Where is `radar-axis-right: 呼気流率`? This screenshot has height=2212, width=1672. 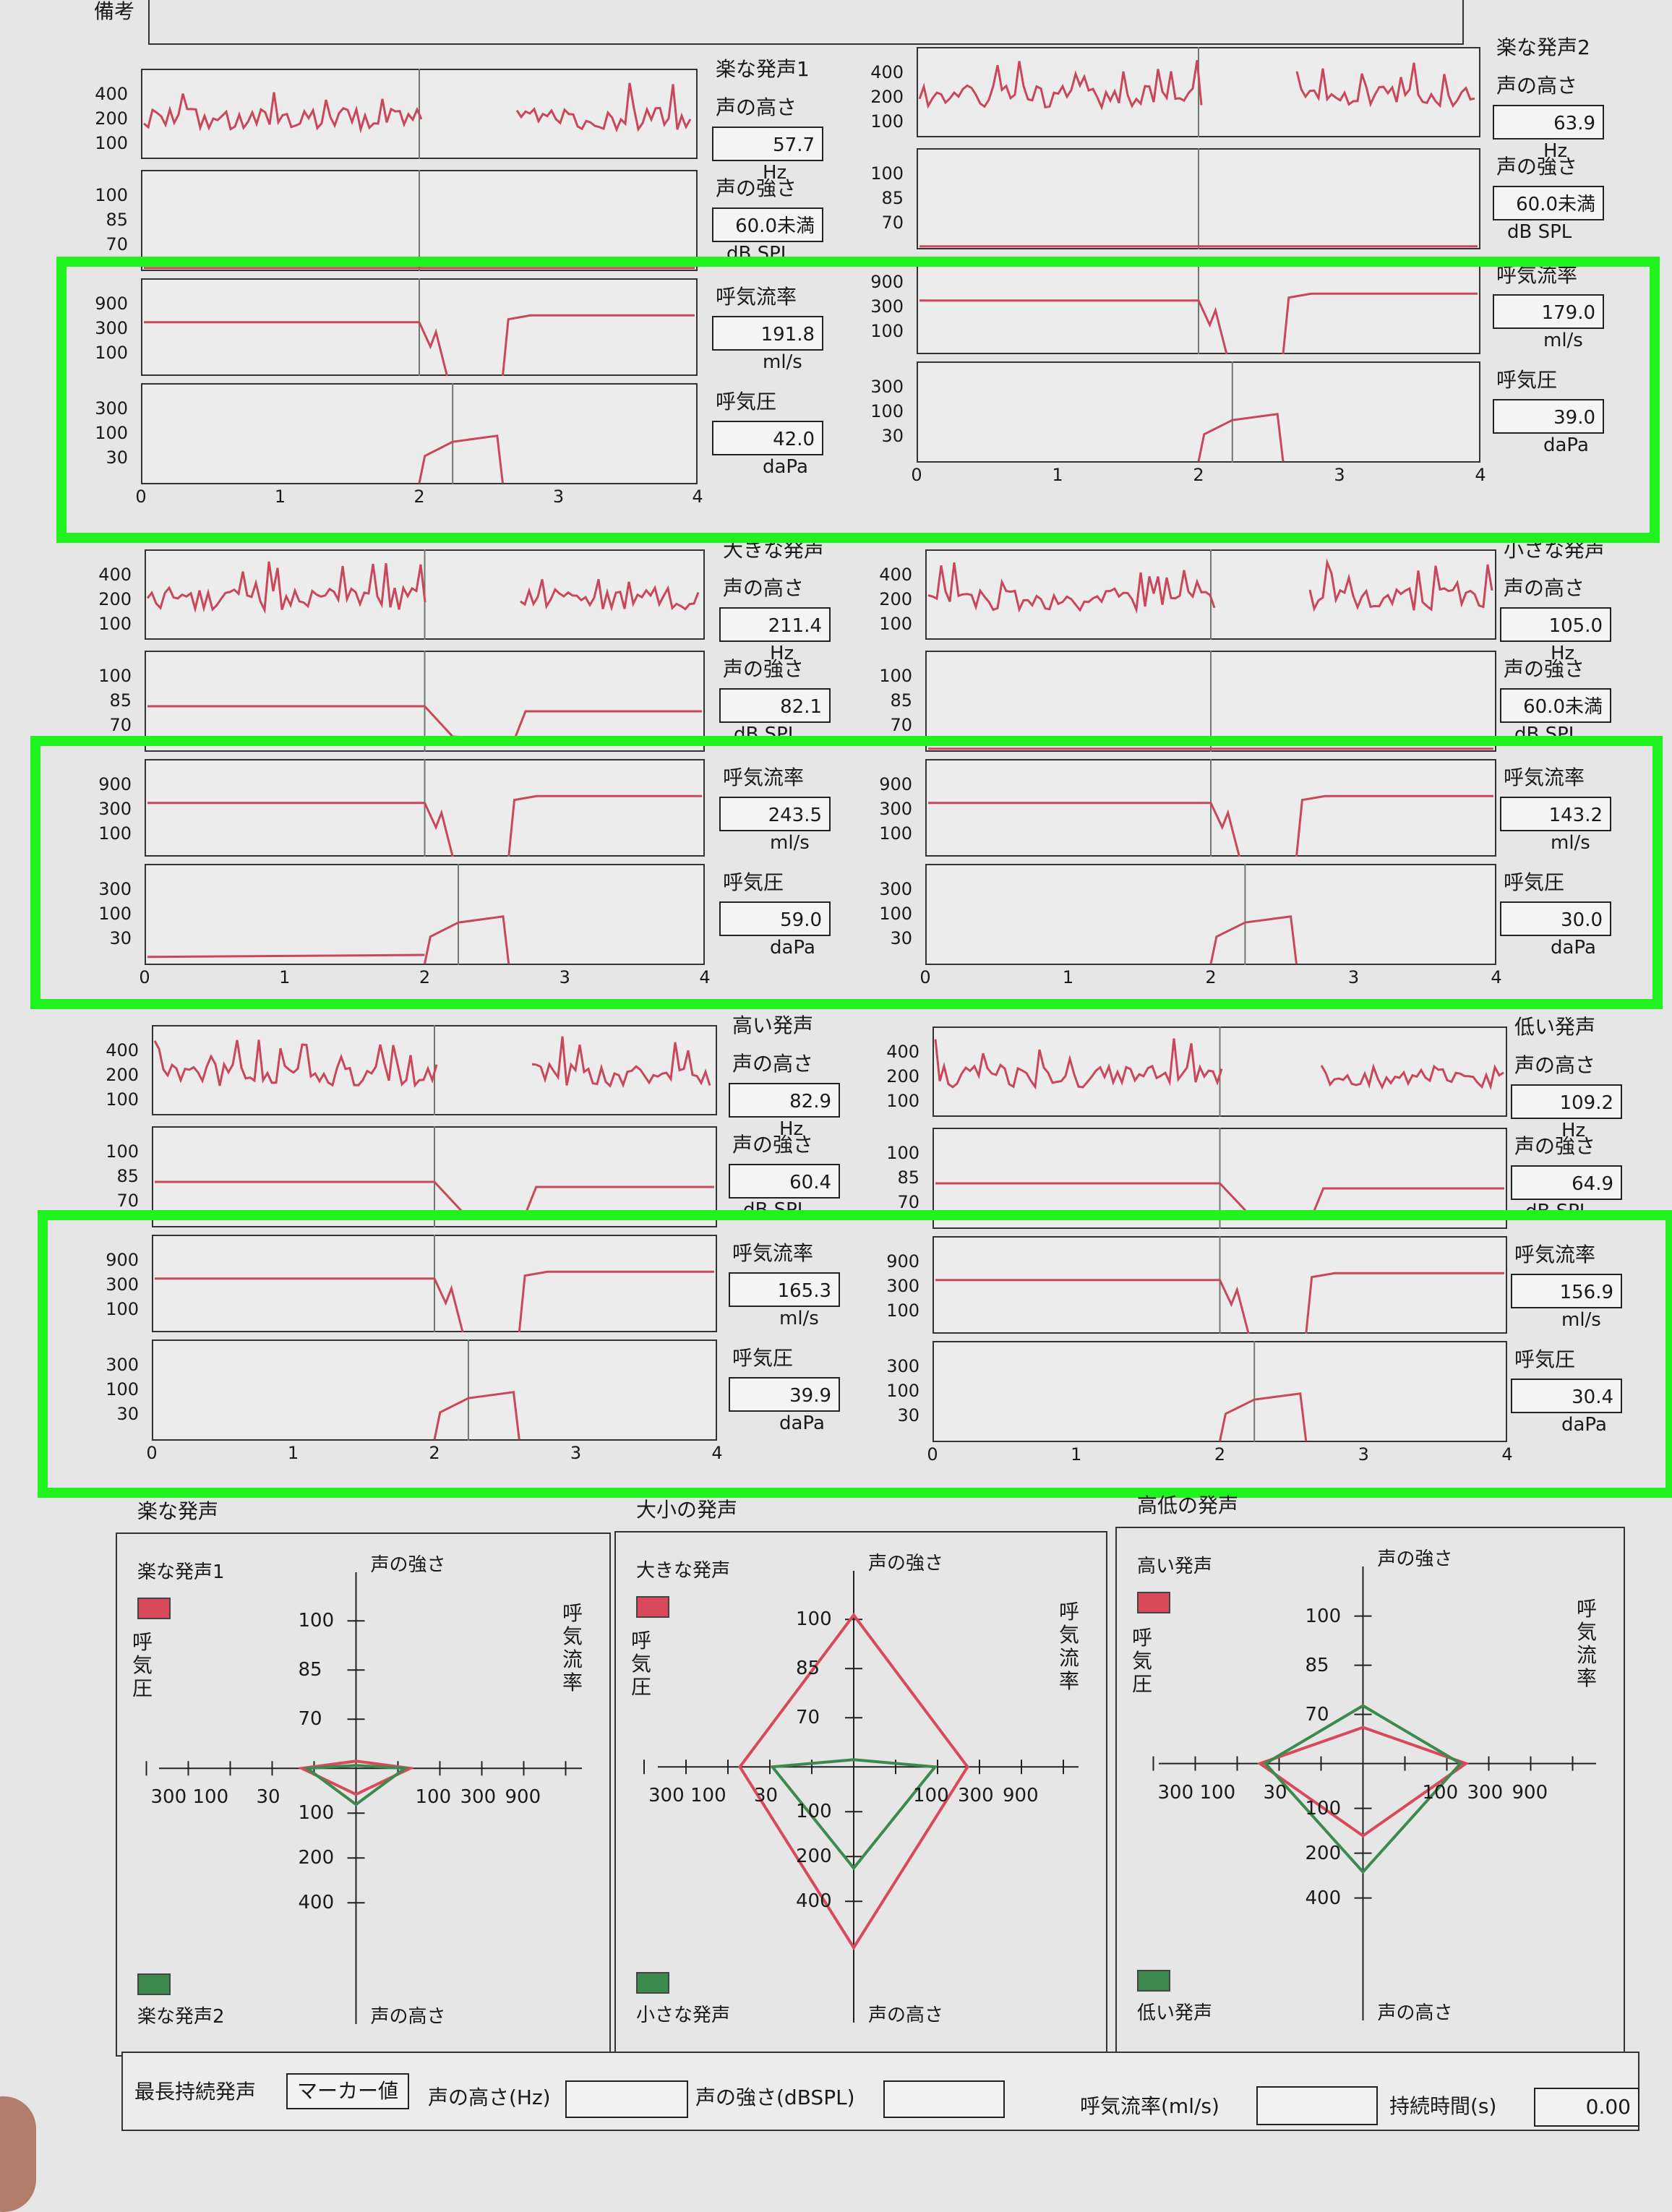 radar-axis-right: 呼気流率 is located at coordinates (572, 1648).